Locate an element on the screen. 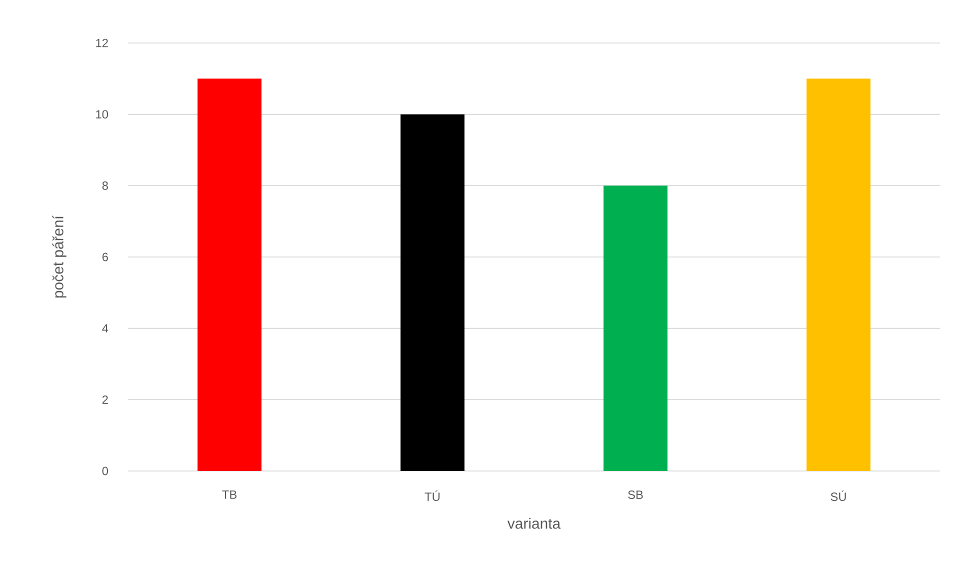  y-tick-label: 6 is located at coordinates (105, 257).